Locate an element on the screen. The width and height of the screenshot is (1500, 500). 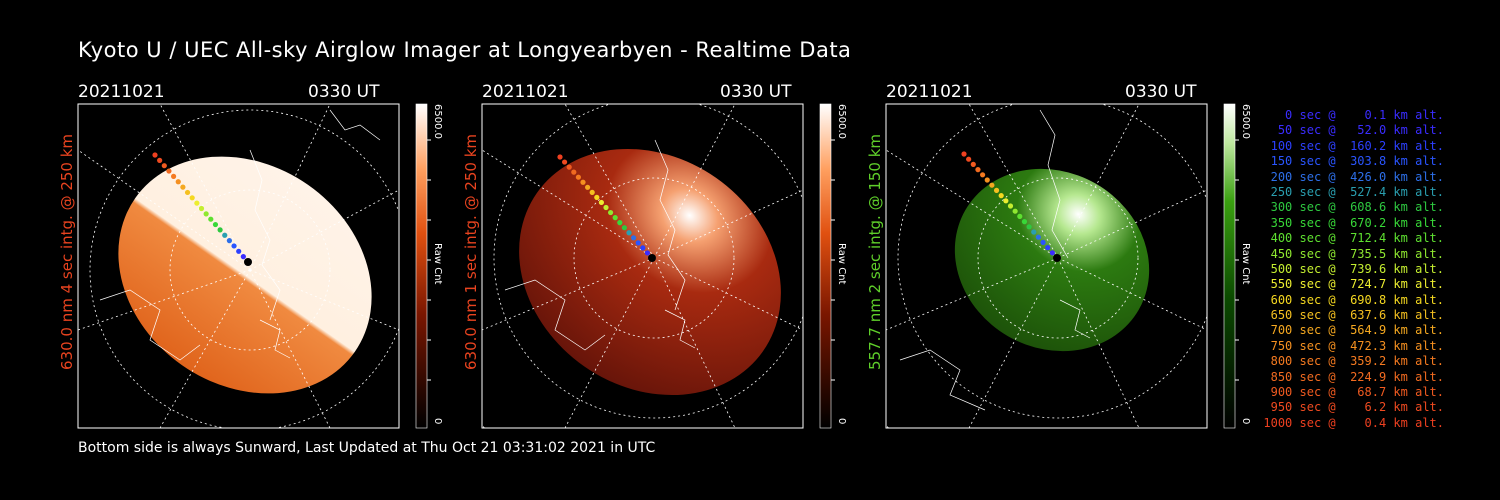
panel-1-time: 0330 UT is located at coordinates (344, 92).